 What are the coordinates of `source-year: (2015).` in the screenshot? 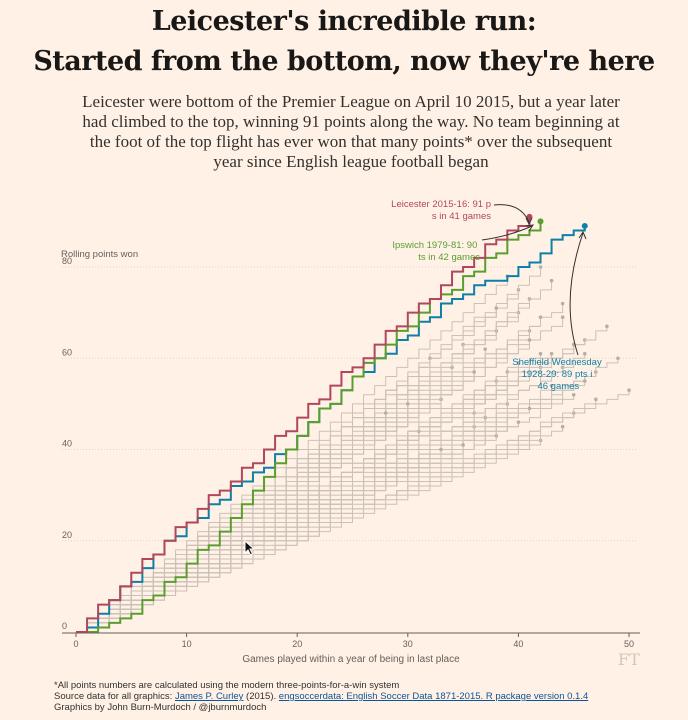 It's located at (261, 696).